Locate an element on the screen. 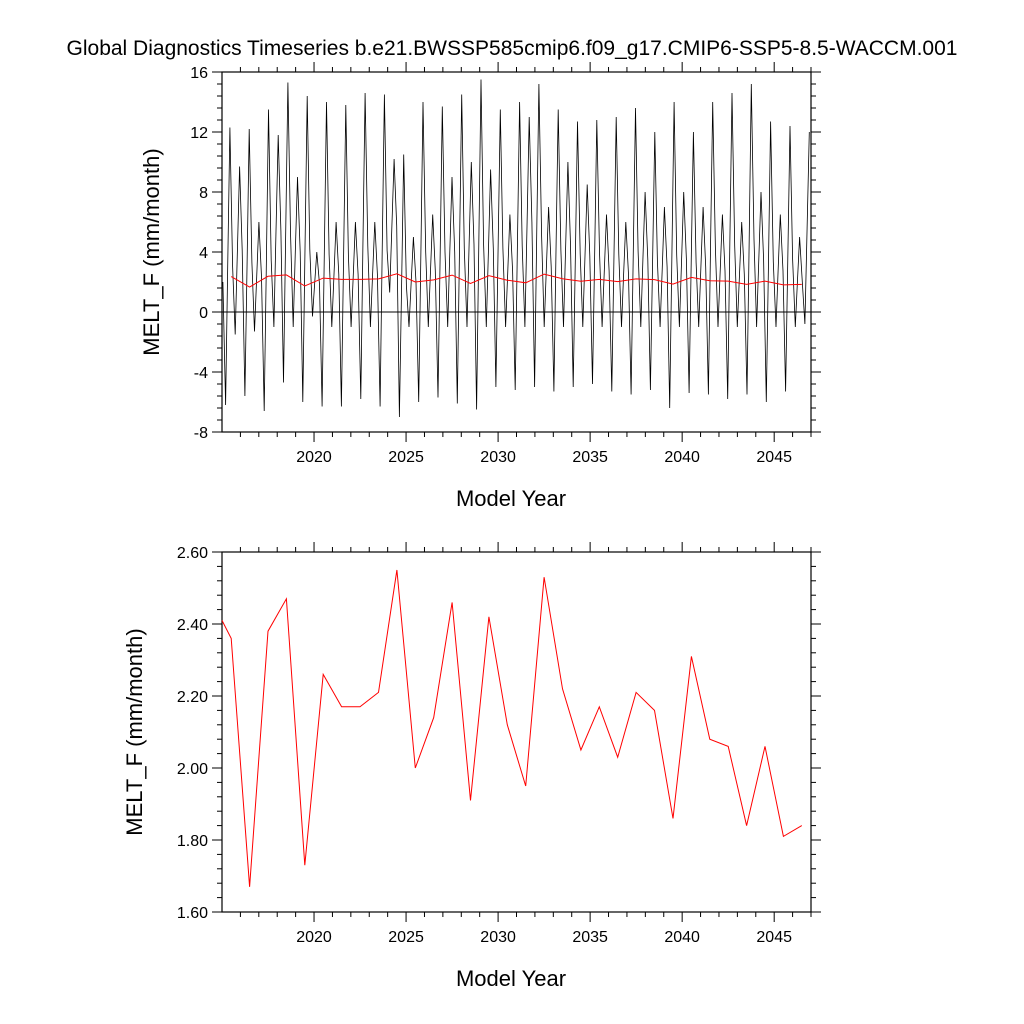 The image size is (1024, 1024). y-tick-label: 2.40 is located at coordinates (192, 625).